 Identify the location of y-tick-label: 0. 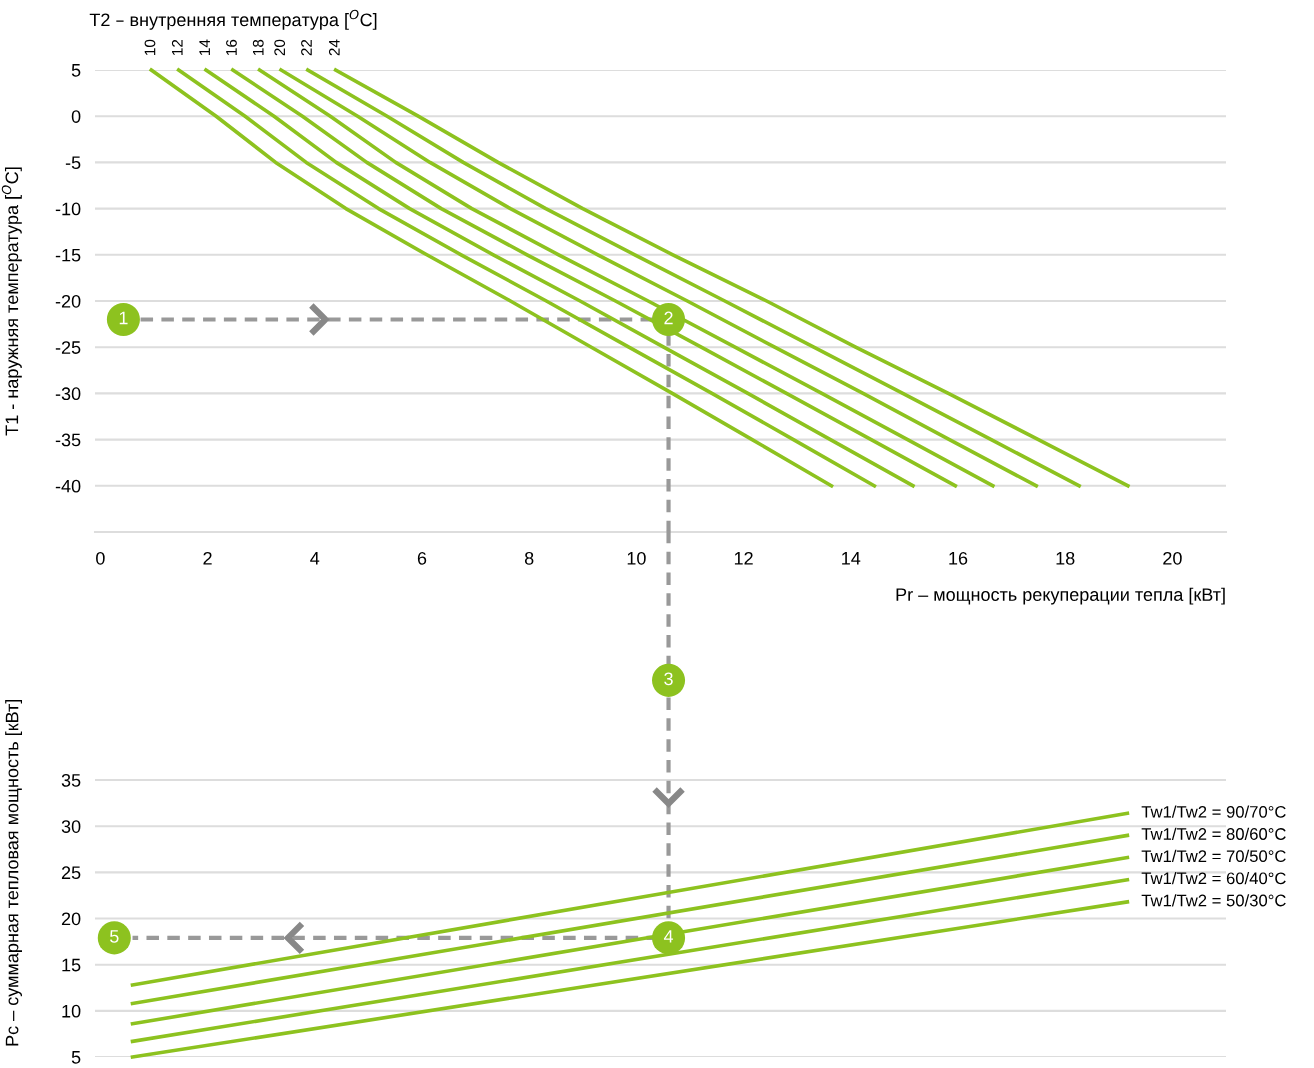
(76, 116).